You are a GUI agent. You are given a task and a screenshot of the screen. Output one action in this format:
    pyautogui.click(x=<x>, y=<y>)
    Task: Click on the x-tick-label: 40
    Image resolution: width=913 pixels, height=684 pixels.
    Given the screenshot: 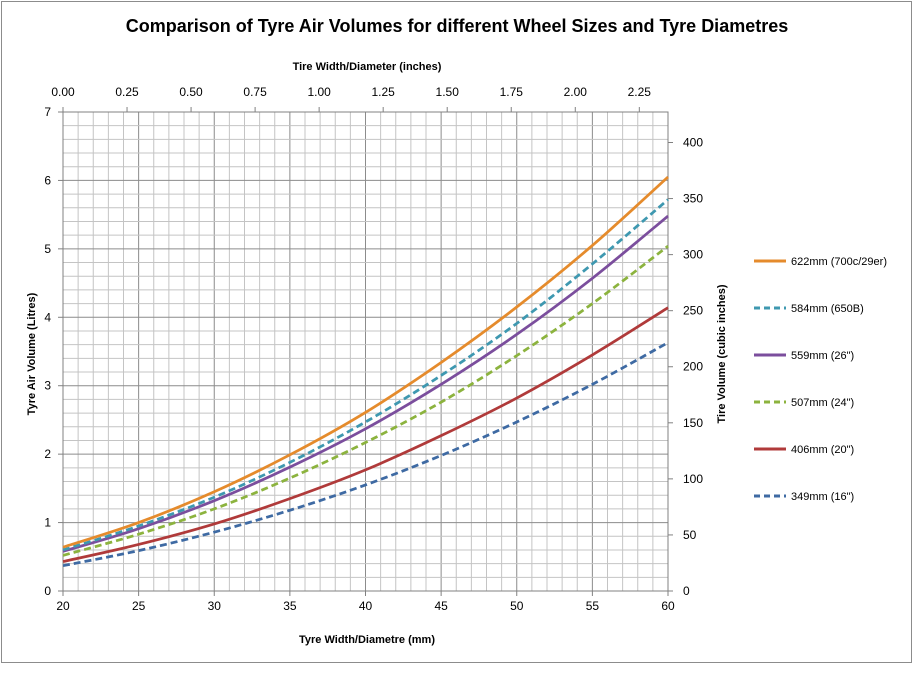 What is the action you would take?
    pyautogui.click(x=366, y=606)
    